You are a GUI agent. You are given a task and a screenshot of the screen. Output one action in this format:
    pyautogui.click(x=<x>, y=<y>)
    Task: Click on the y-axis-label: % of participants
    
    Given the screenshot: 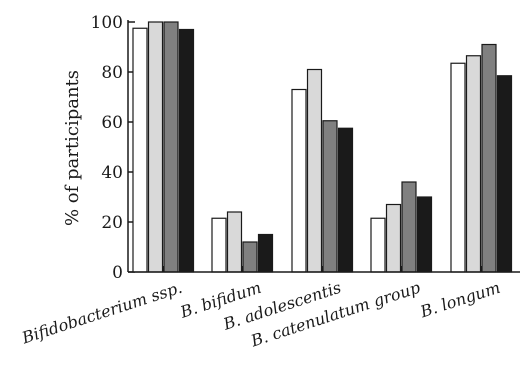 What is the action you would take?
    pyautogui.click(x=72, y=148)
    